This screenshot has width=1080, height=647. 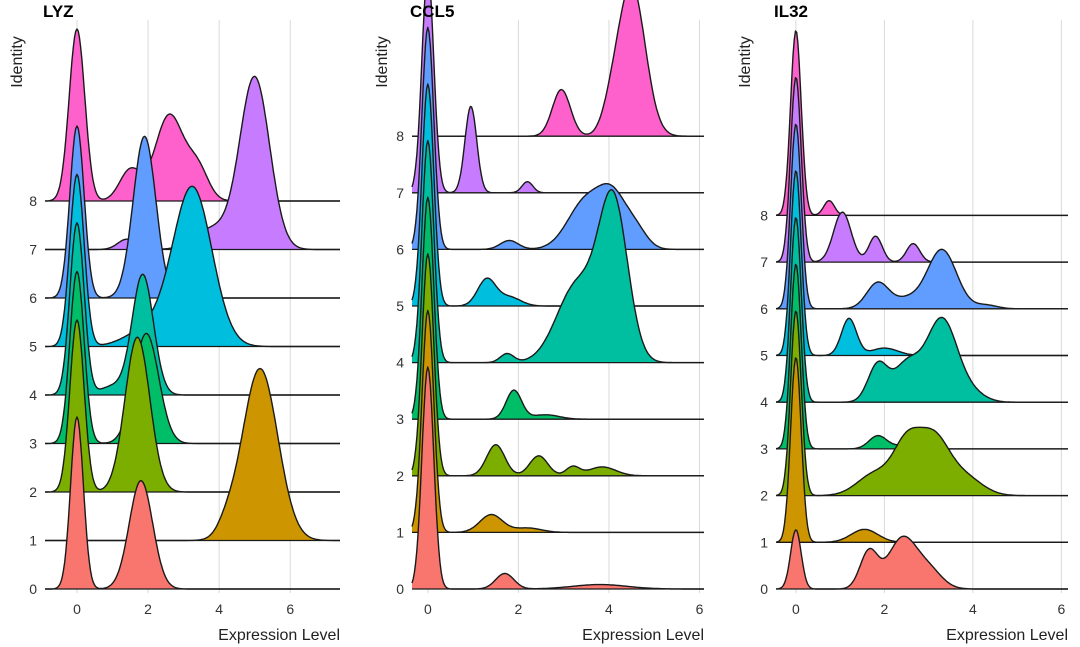 What do you see at coordinates (791, 11) in the screenshot?
I see `panel-title: IL32` at bounding box center [791, 11].